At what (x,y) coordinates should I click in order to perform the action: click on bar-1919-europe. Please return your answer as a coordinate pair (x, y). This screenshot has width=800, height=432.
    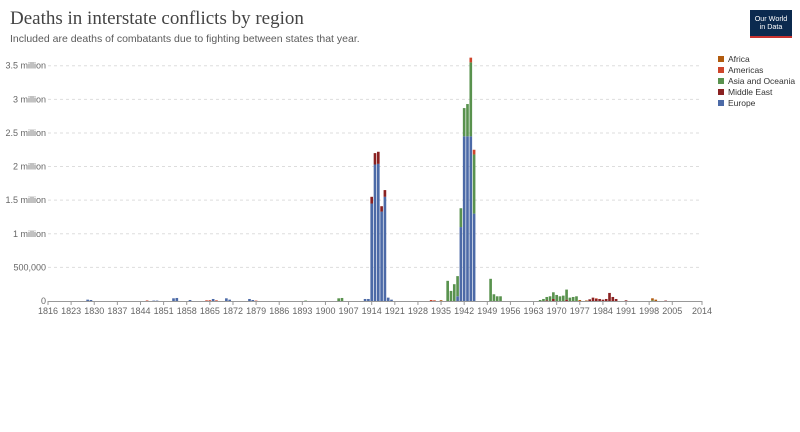
    Looking at the image, I should click on (388, 299).